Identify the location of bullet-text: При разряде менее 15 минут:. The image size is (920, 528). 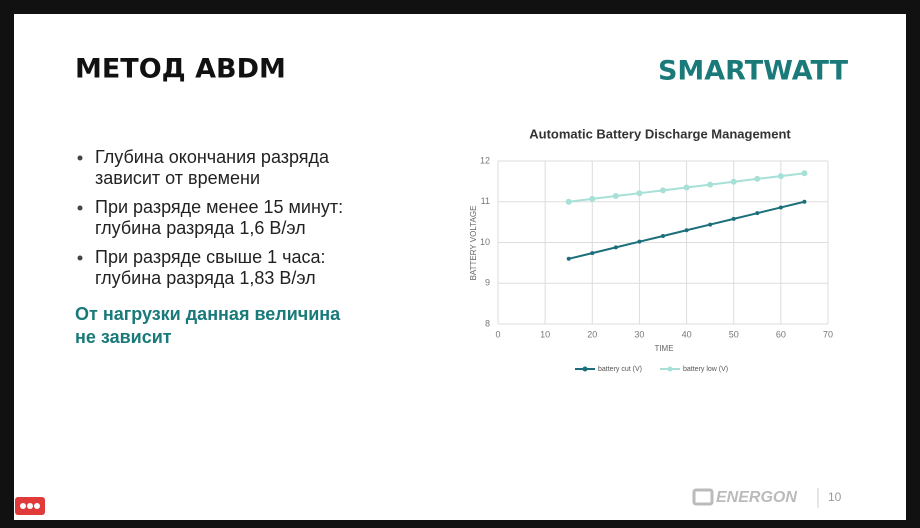
(219, 207).